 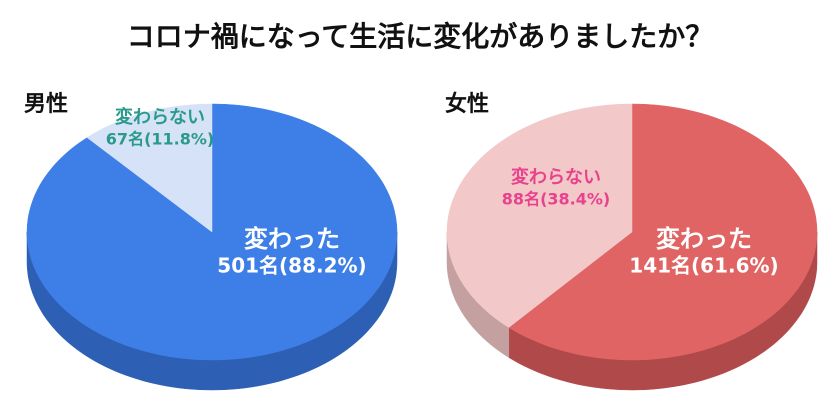 I want to click on value-label: 501名(88.2%), so click(x=291, y=266).